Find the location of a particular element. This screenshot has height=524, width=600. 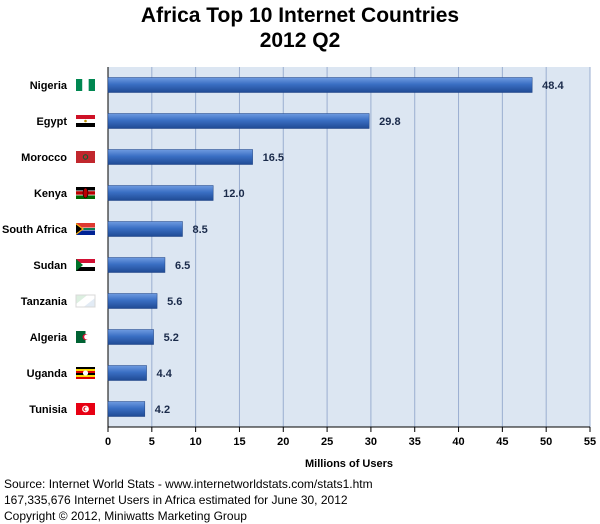

sudan-flag-icon is located at coordinates (85, 265).